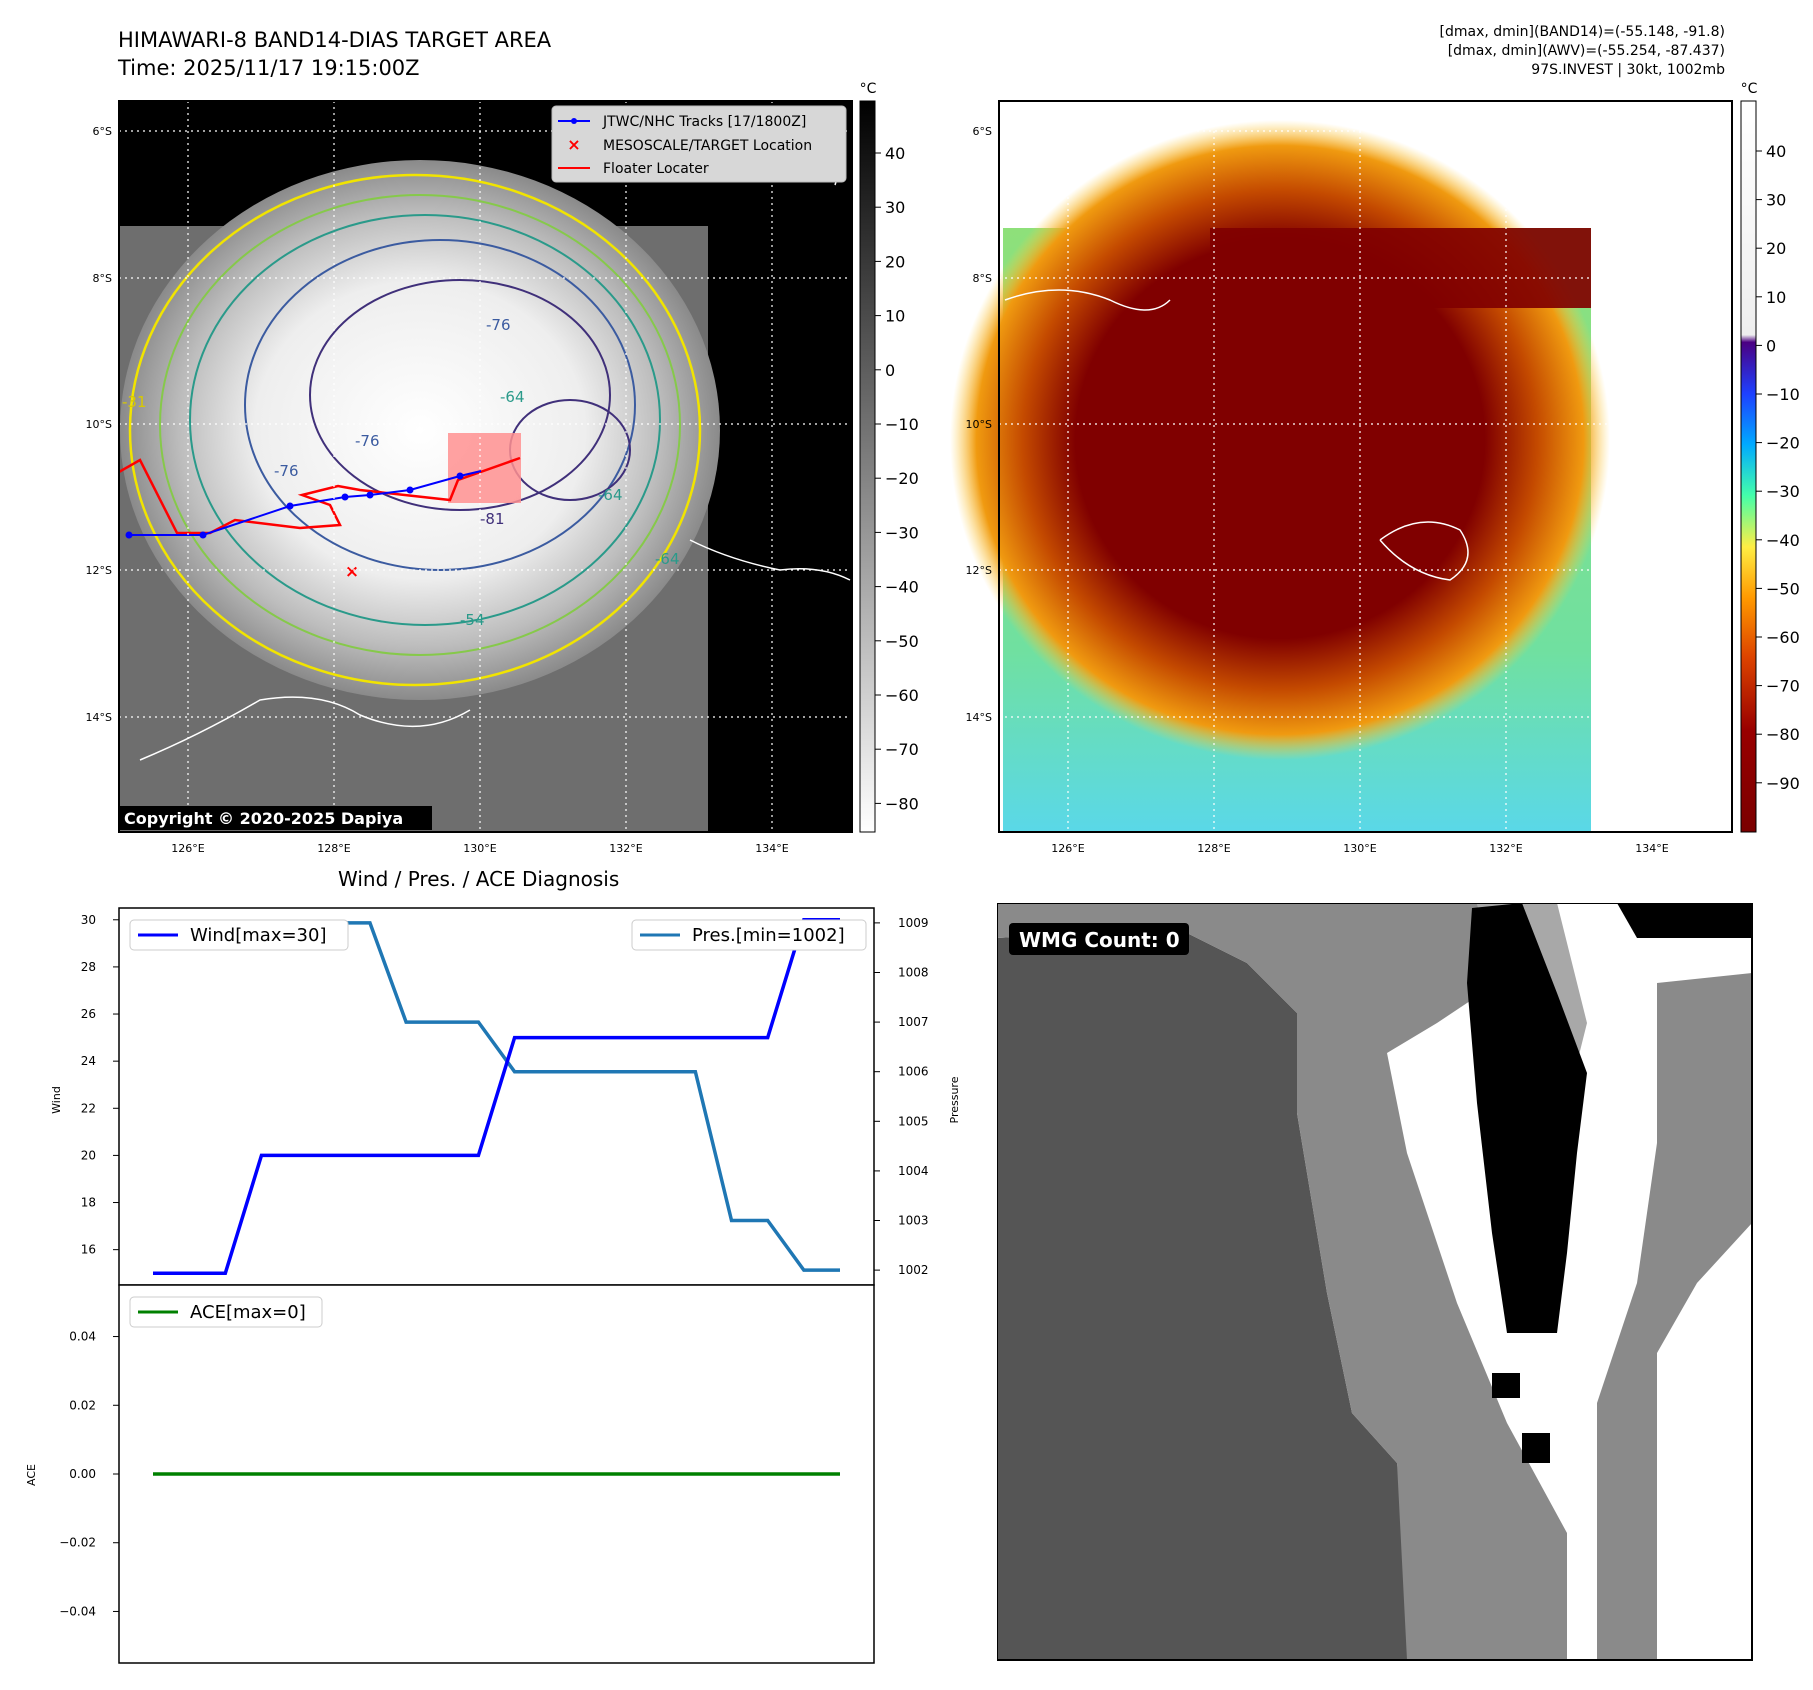 The height and width of the screenshot is (1690, 1813). I want to click on wind-tick-label: 24, so click(88, 1061).